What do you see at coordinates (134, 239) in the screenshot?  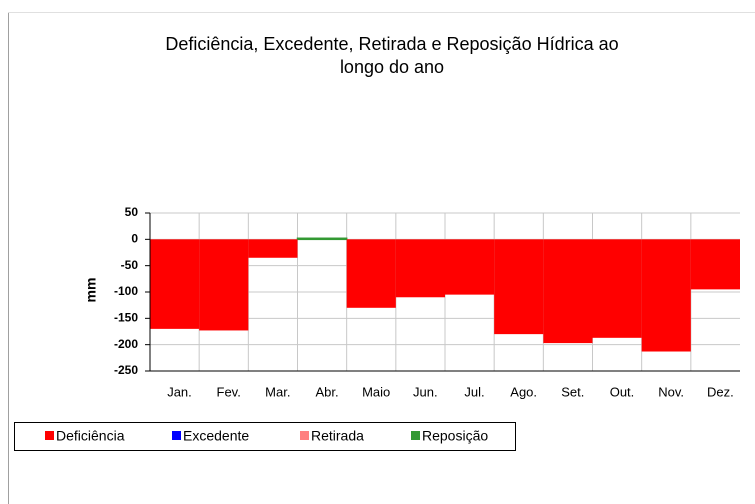 I see `y-tick-label: 0` at bounding box center [134, 239].